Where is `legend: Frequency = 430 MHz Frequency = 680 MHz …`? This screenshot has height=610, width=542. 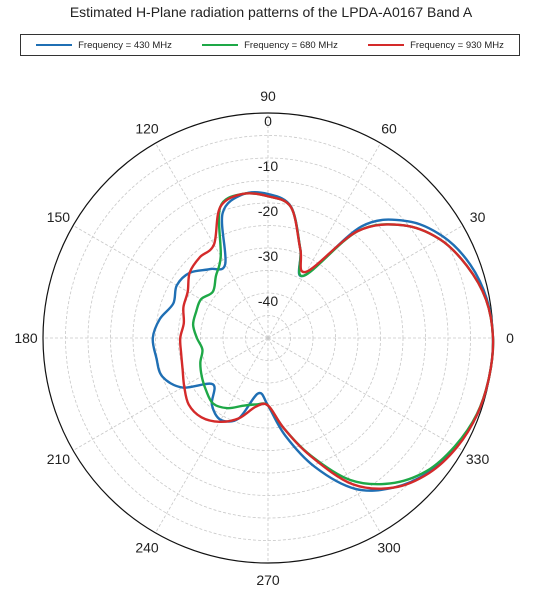
legend: Frequency = 430 MHz Frequency = 680 MHz … is located at coordinates (270, 45).